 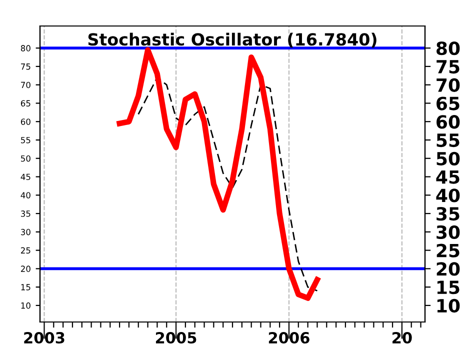 What do you see at coordinates (25, 121) in the screenshot?
I see `y-tick-label: 60` at bounding box center [25, 121].